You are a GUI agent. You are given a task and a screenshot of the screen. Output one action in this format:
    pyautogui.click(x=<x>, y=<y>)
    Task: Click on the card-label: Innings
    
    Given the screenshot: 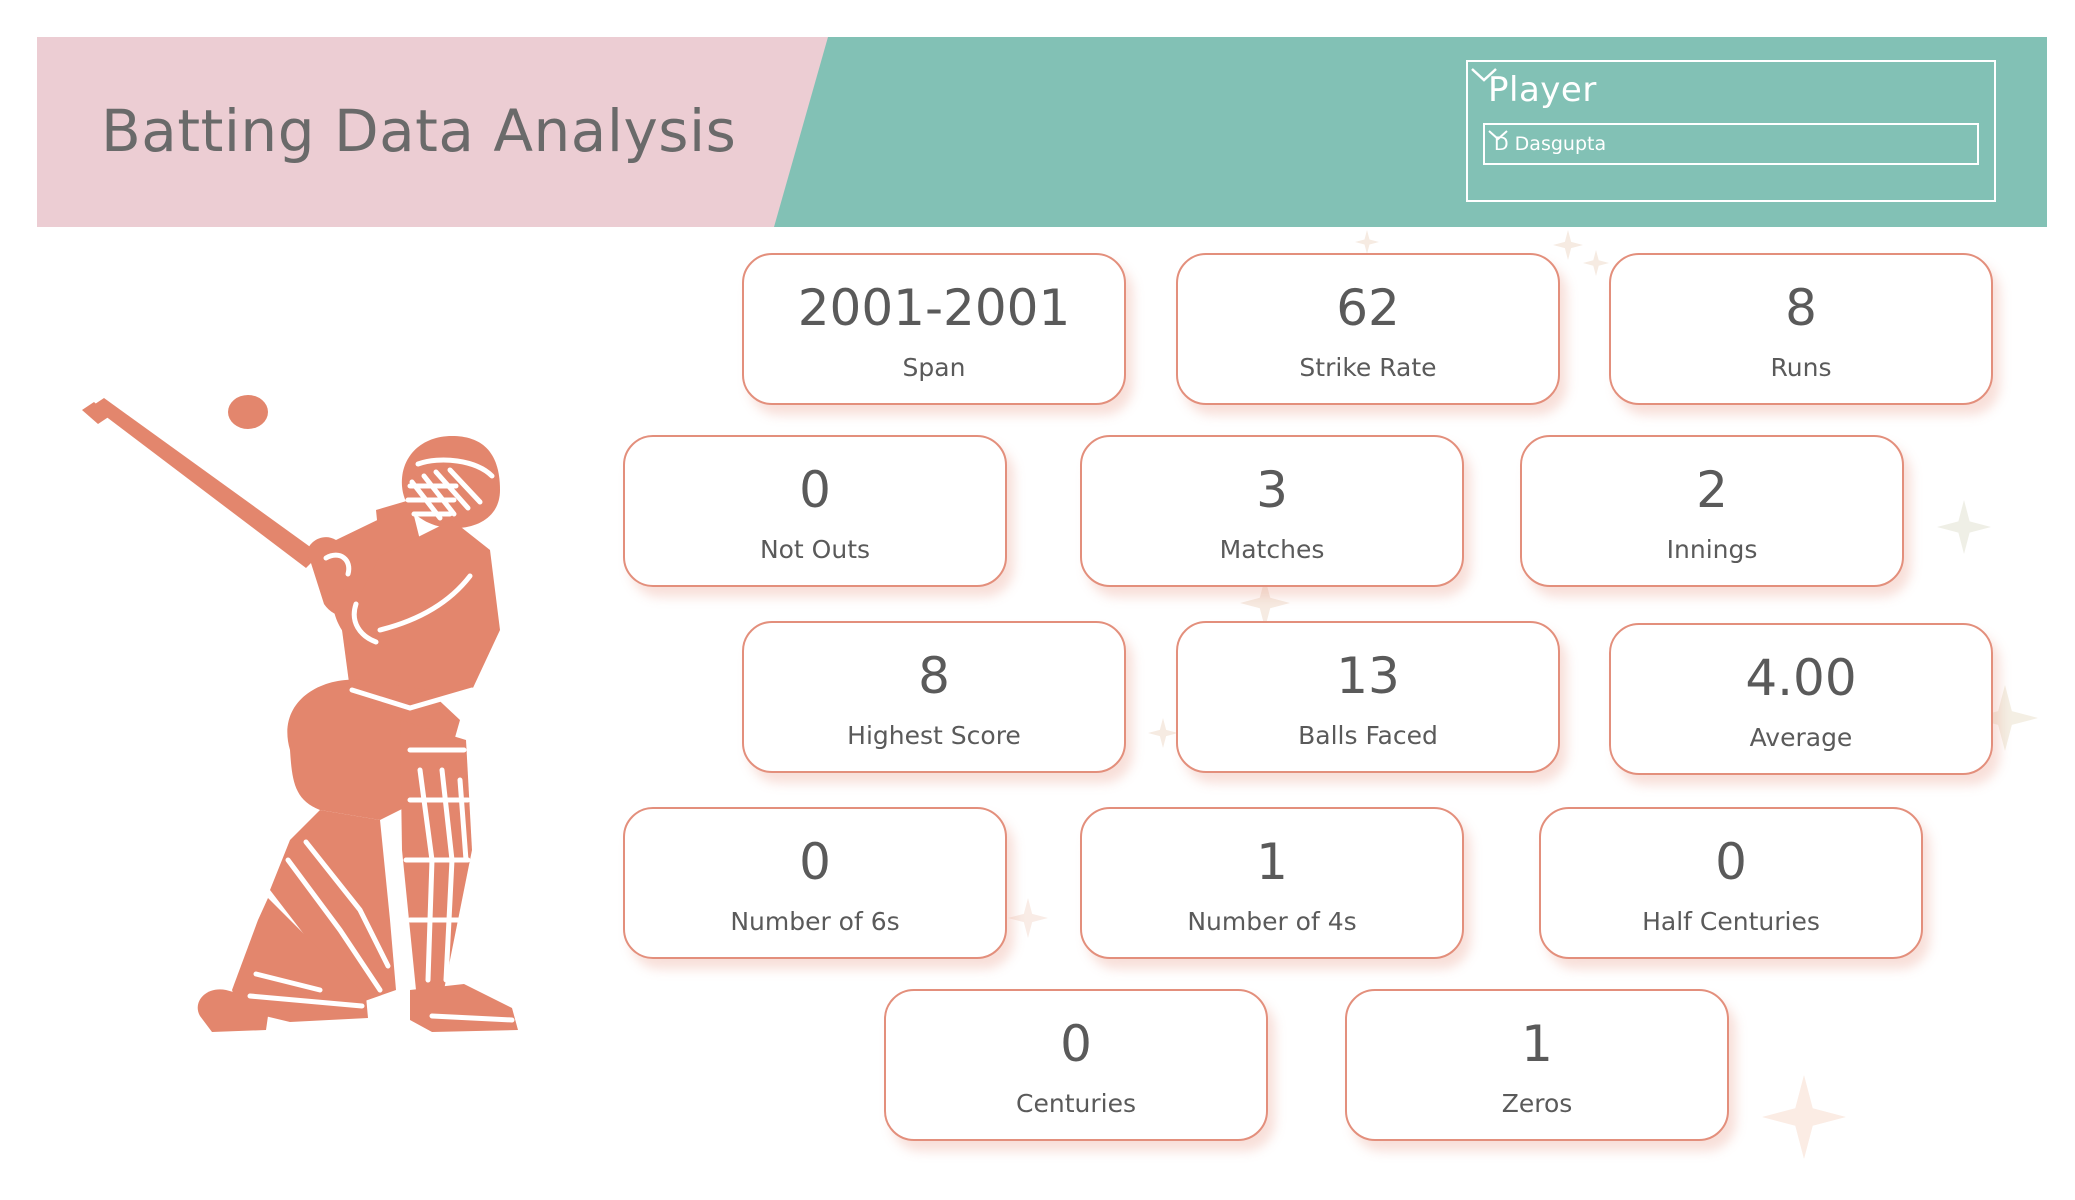 What is the action you would take?
    pyautogui.click(x=1712, y=549)
    